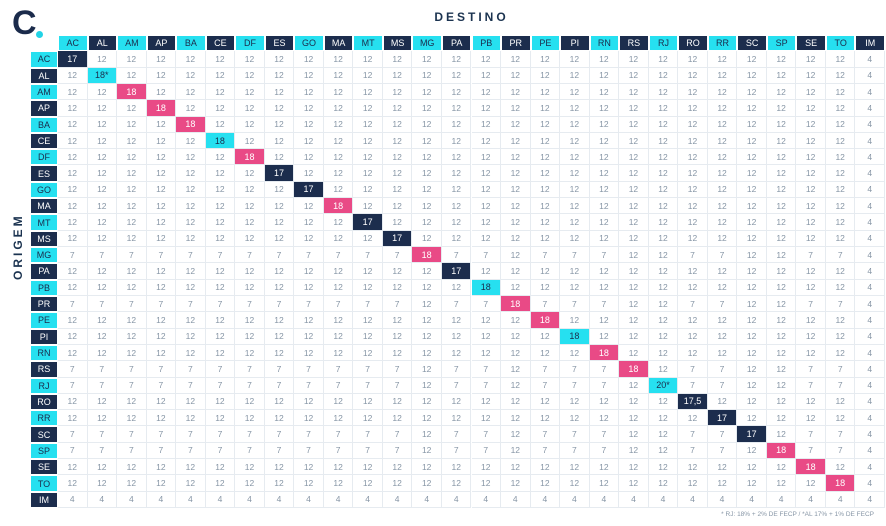 The width and height of the screenshot is (886, 526). I want to click on logo: C, so click(24, 23).